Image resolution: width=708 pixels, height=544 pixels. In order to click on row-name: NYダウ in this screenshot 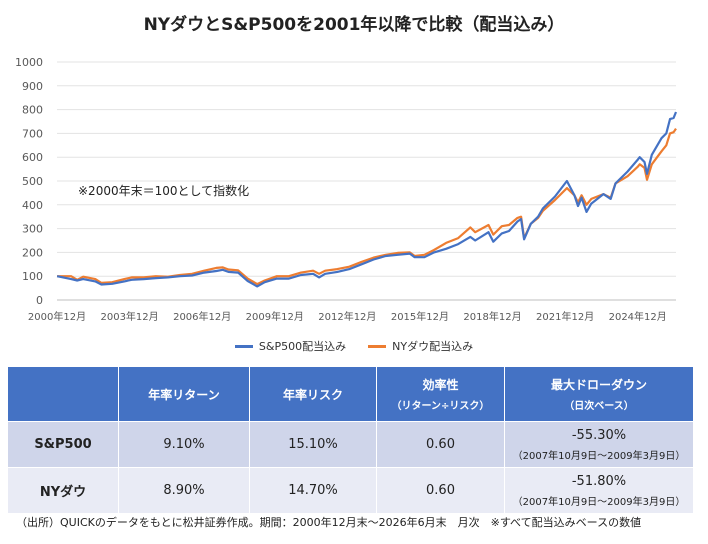, I will do `click(63, 490)`.